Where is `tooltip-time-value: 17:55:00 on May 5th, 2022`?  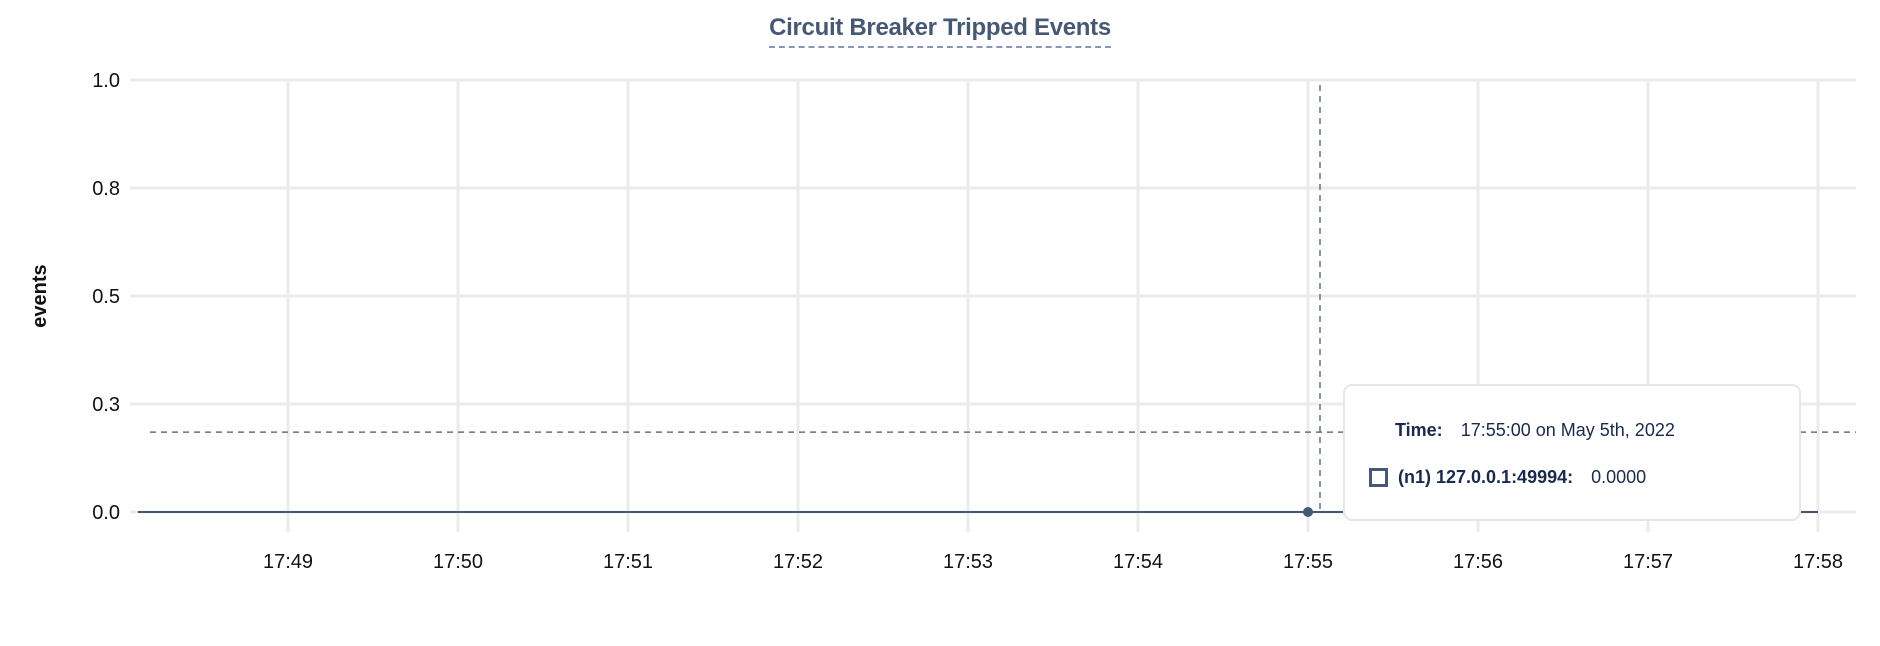 tooltip-time-value: 17:55:00 on May 5th, 2022 is located at coordinates (1567, 430).